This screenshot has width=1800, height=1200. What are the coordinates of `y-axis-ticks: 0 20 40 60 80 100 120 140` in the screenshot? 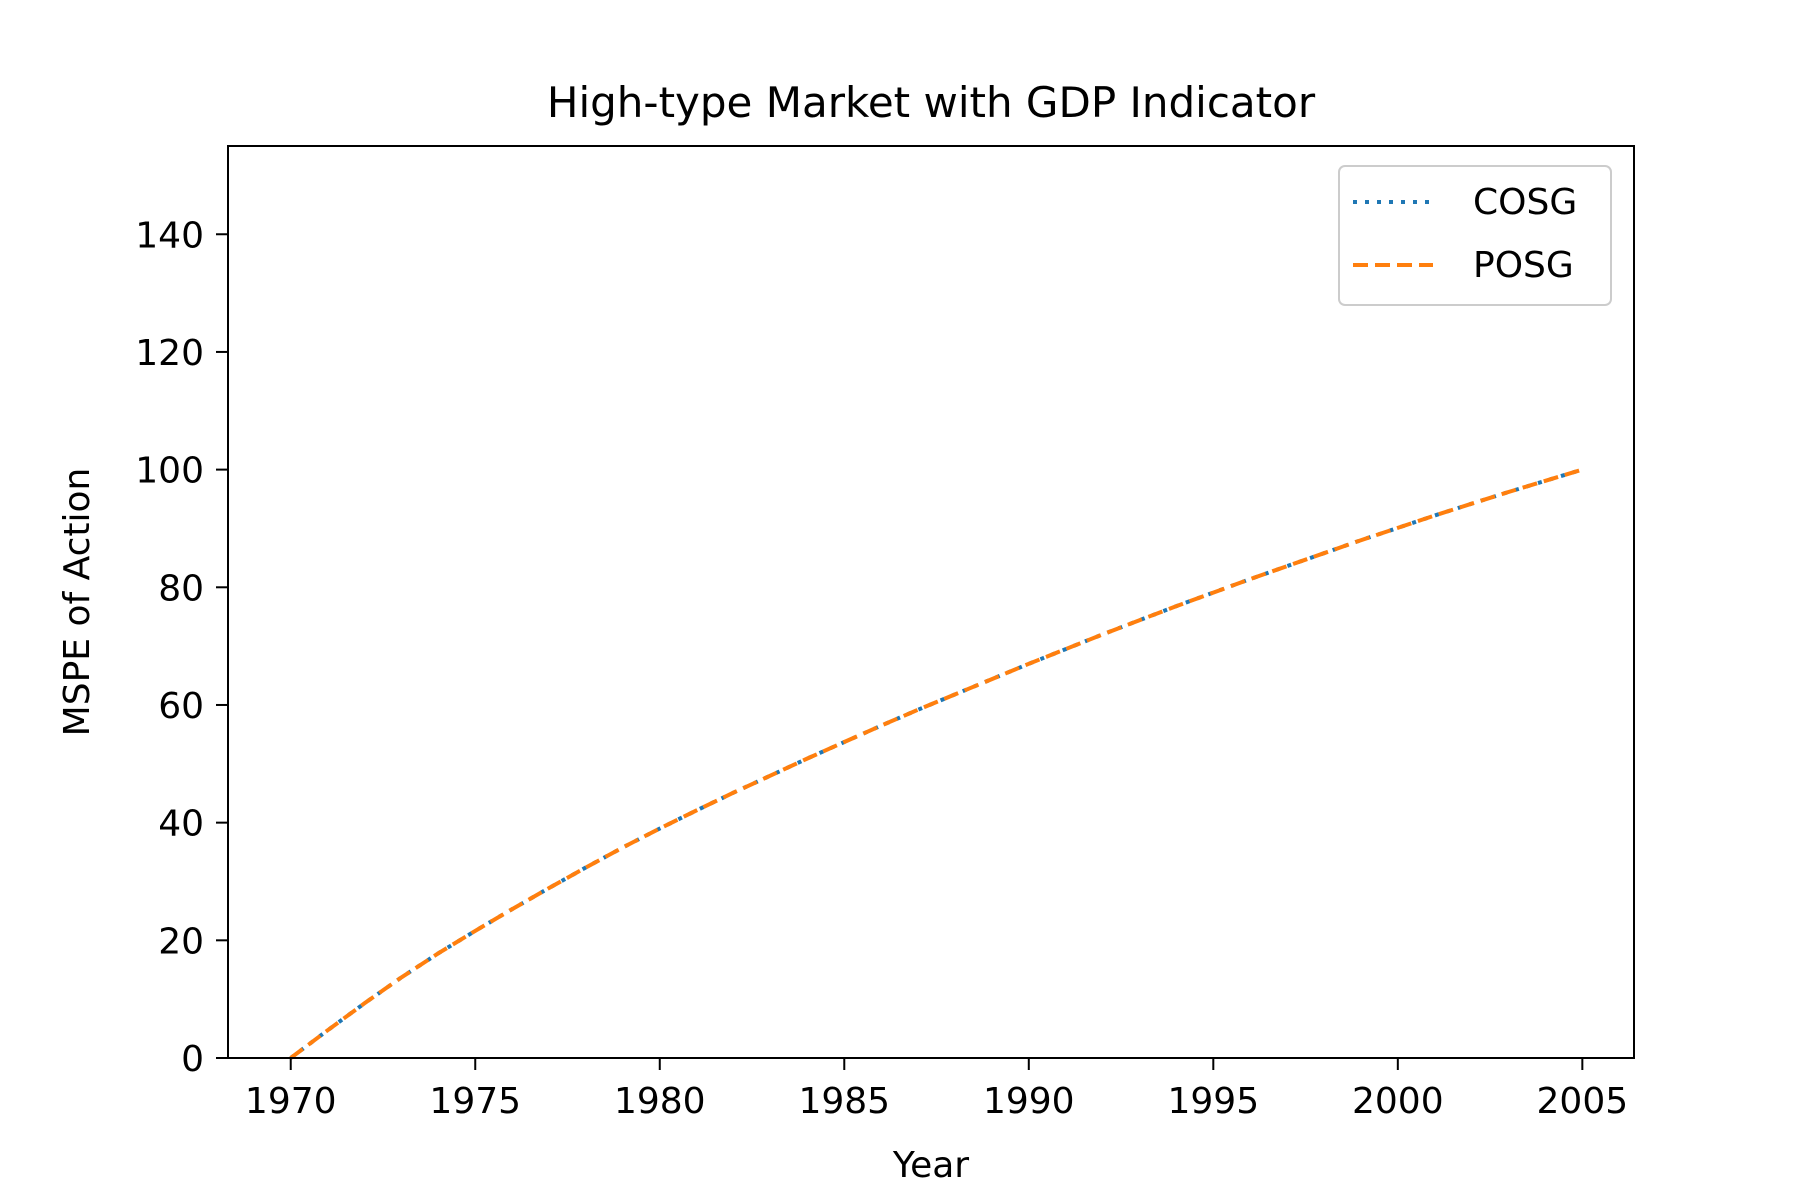 It's located at (181, 647).